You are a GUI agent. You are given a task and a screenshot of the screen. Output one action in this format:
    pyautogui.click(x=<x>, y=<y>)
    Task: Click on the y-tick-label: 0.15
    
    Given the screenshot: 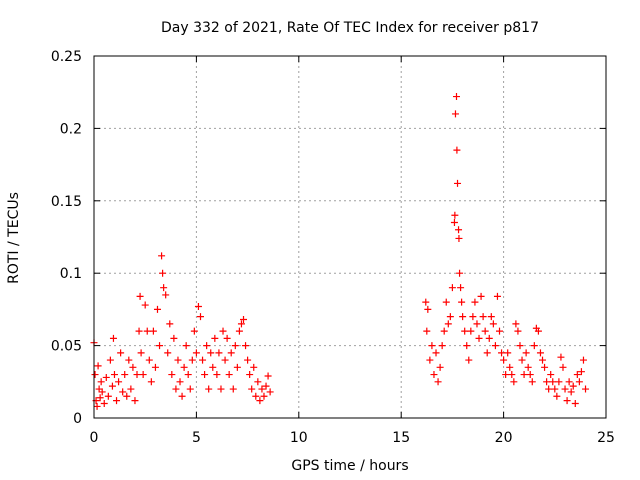 What is the action you would take?
    pyautogui.click(x=66, y=202)
    